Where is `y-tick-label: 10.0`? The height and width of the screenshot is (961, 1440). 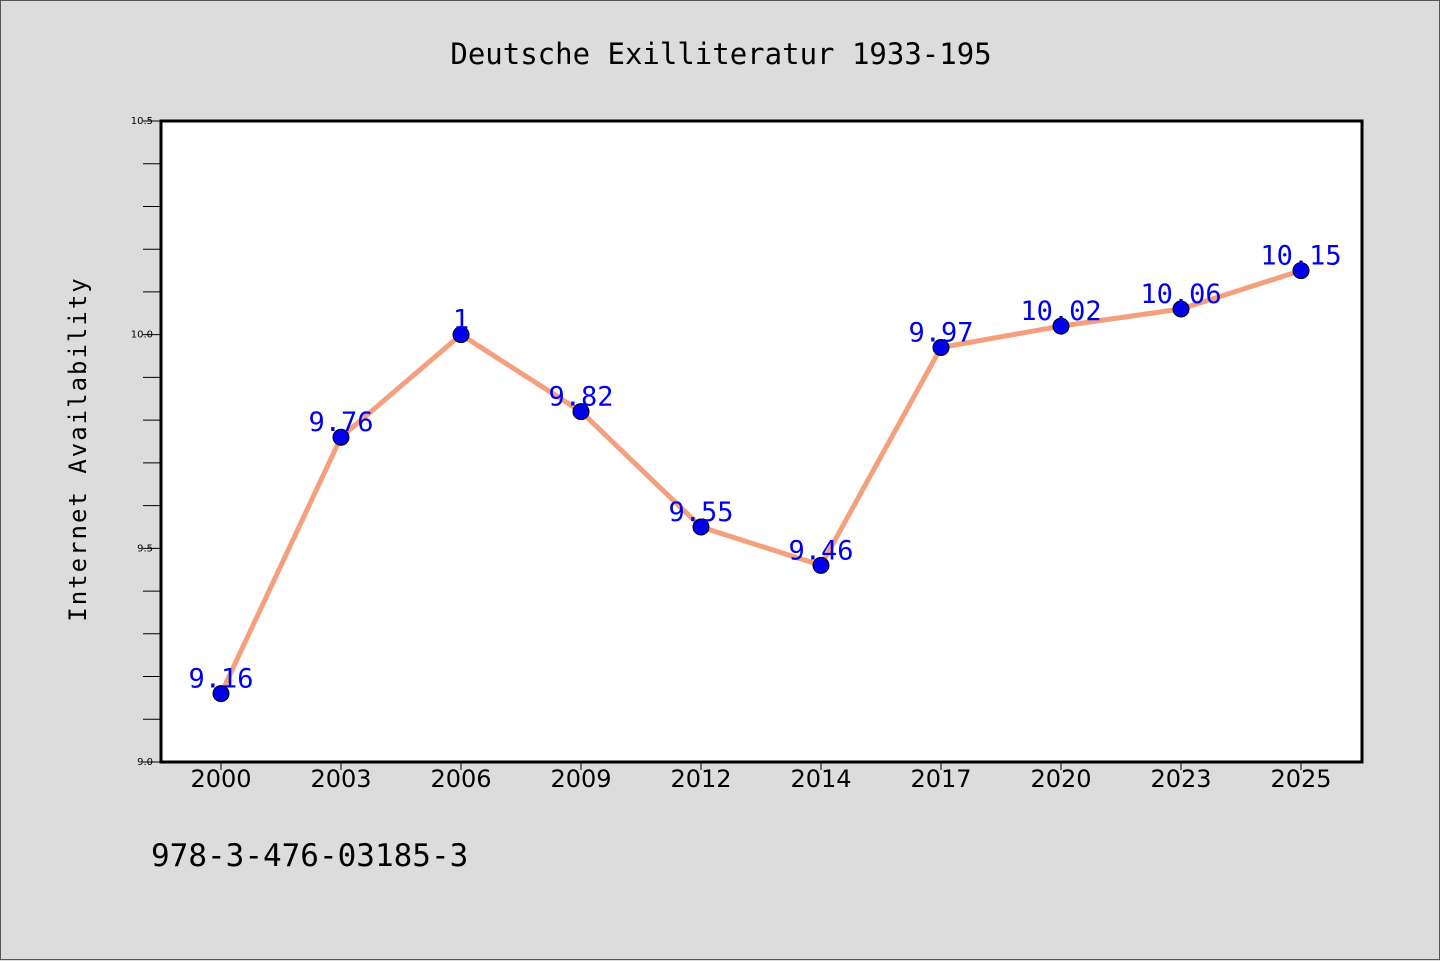
y-tick-label: 10.0 is located at coordinates (142, 335).